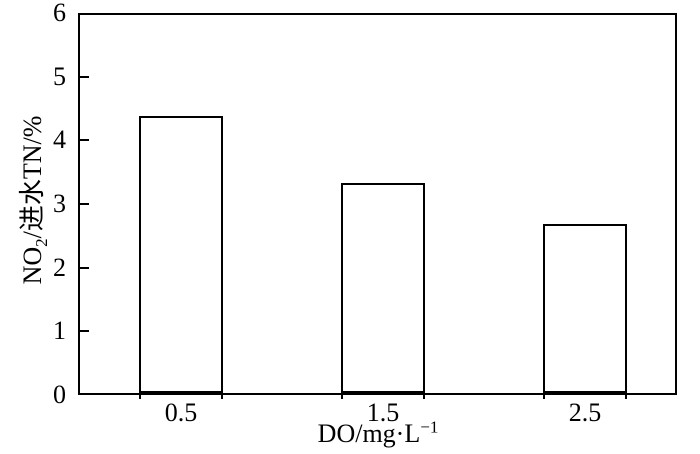 This screenshot has height=454, width=700. Describe the element at coordinates (383, 412) in the screenshot. I see `x-axis-tick-label: 1.5` at that location.